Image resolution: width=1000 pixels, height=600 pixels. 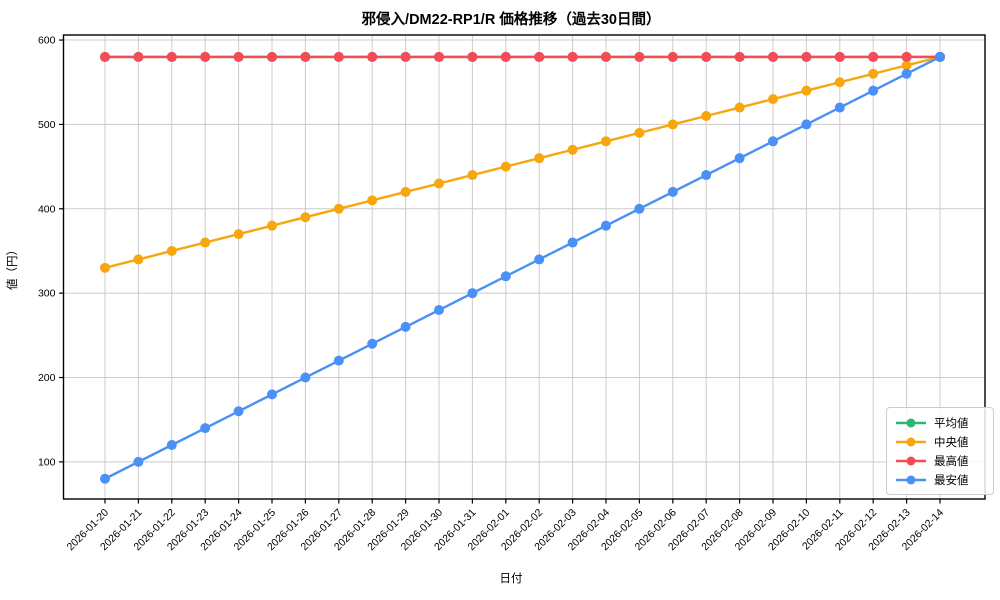 What do you see at coordinates (951, 443) in the screenshot?
I see `legend-label: 中央値` at bounding box center [951, 443].